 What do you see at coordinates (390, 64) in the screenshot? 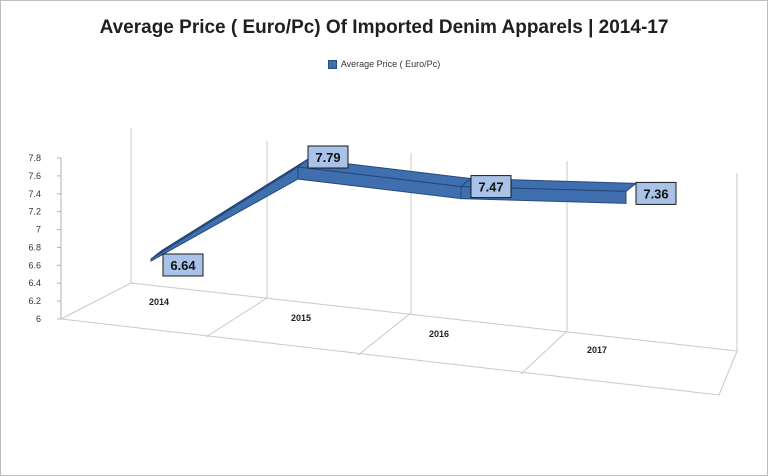
I see `legend-label: Average Price ( Euro/Pc)` at bounding box center [390, 64].